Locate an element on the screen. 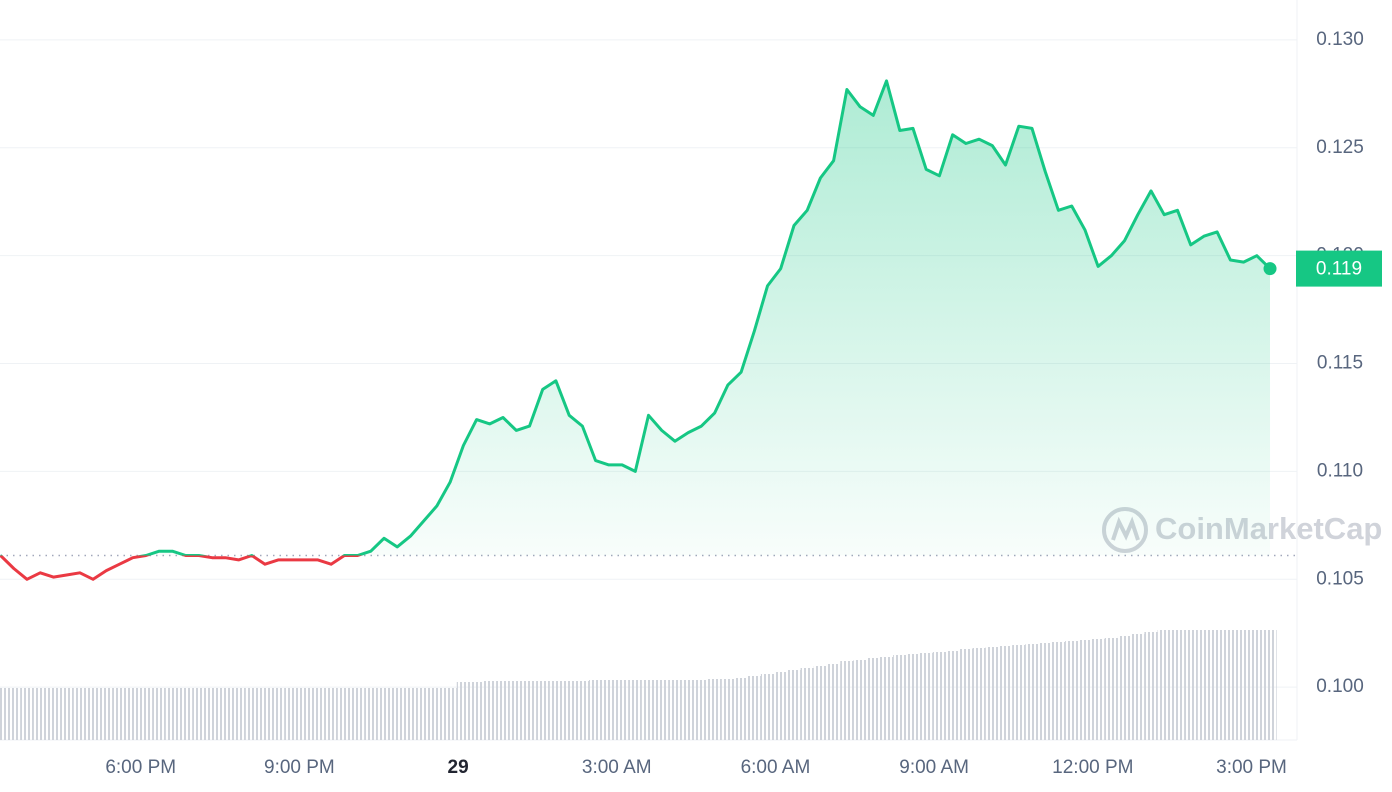 This screenshot has width=1392, height=792. x-tick-label: 9:00 PM is located at coordinates (299, 767).